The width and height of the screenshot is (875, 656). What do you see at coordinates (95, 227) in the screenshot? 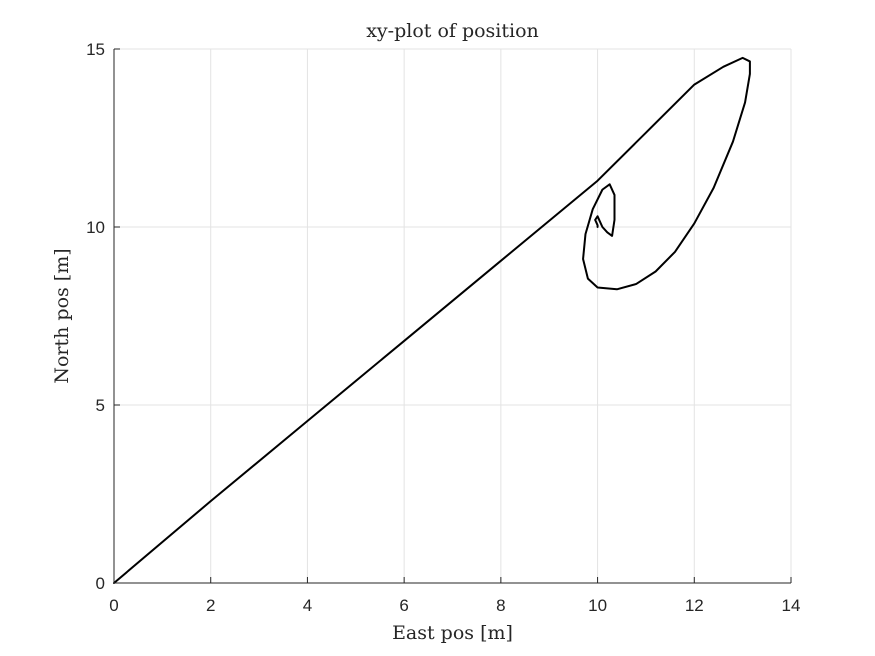
I see `y-tick-label-2: 10` at bounding box center [95, 227].